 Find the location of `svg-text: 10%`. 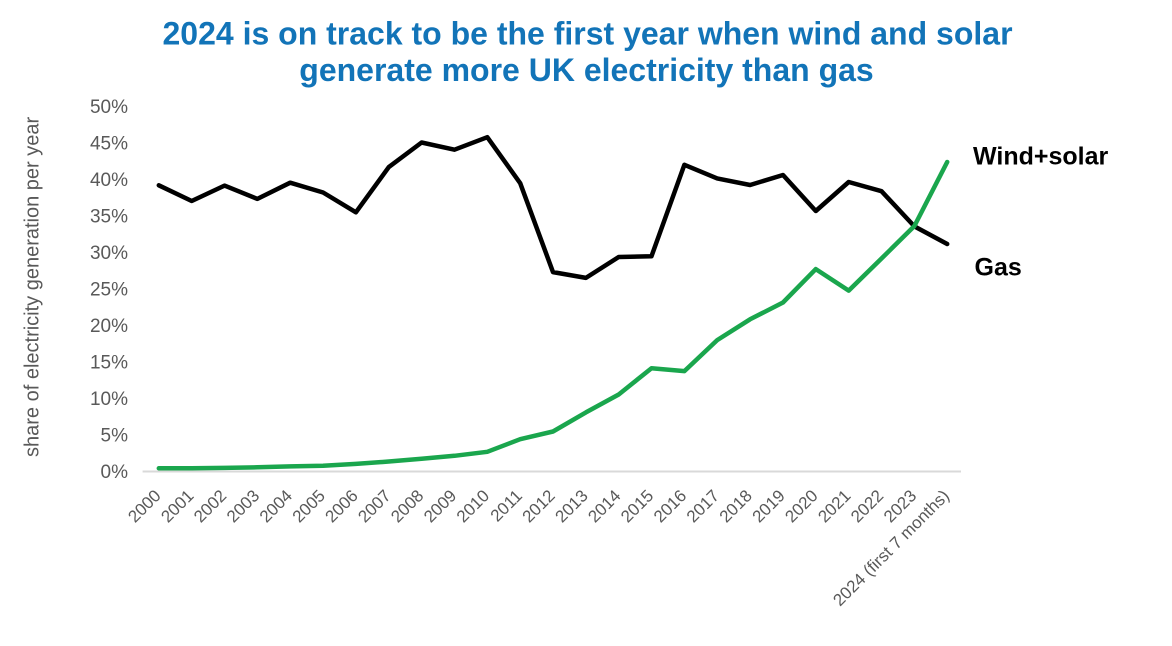

svg-text: 10% is located at coordinates (109, 399).